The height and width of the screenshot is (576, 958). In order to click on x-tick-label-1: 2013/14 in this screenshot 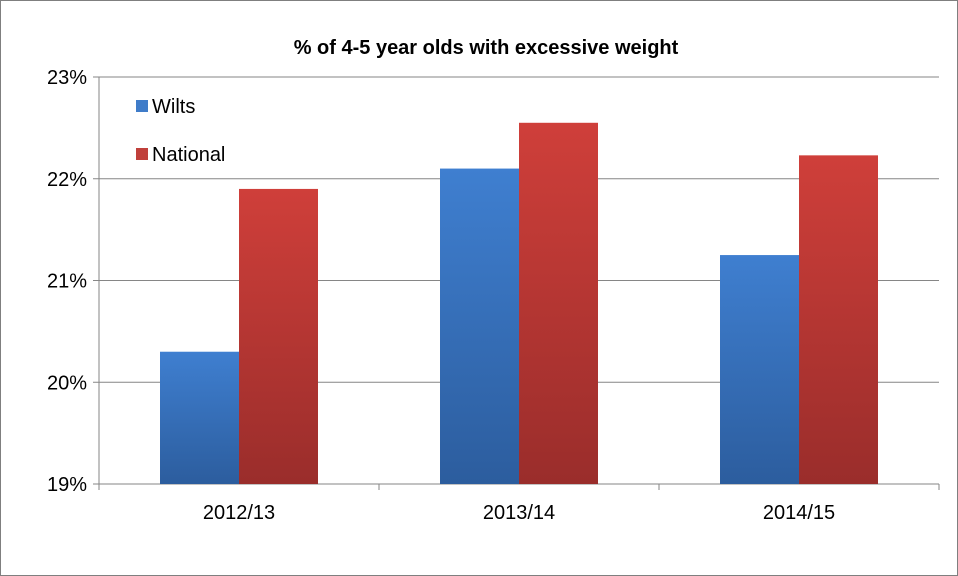, I will do `click(519, 513)`.